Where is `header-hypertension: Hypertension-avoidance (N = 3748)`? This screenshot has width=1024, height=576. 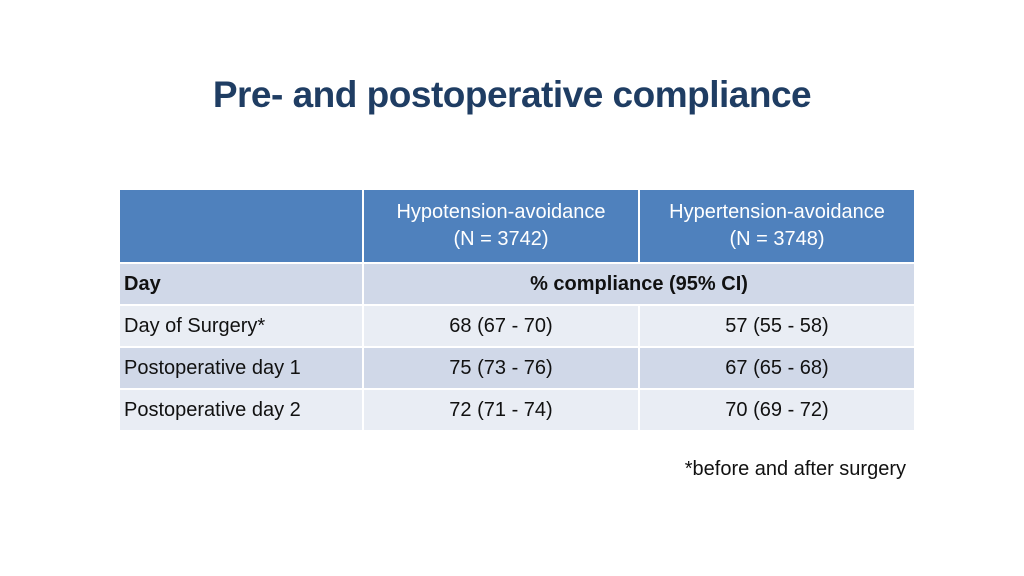
header-hypertension: Hypertension-avoidance (N = 3748) is located at coordinates (777, 226).